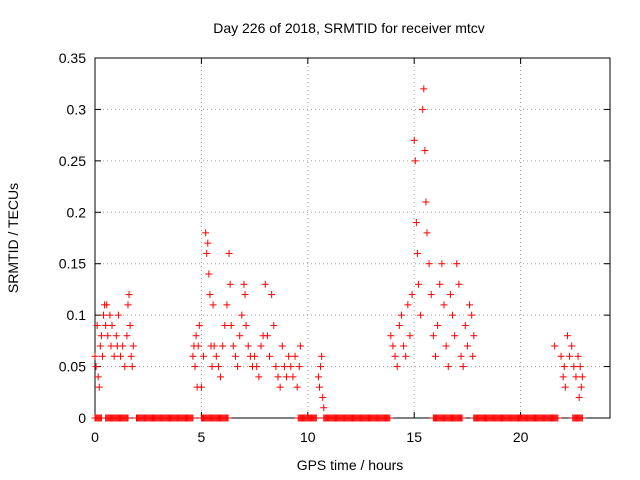  Describe the element at coordinates (77, 315) in the screenshot. I see `y-tick-label: 0.1` at that location.